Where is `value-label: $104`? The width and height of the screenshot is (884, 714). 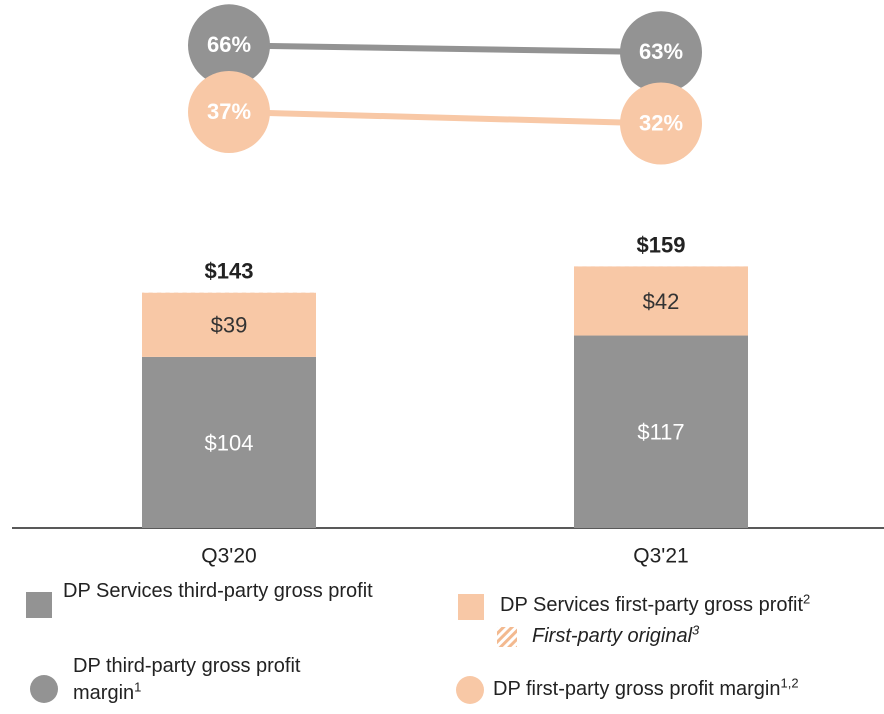
value-label: $104 is located at coordinates (229, 442).